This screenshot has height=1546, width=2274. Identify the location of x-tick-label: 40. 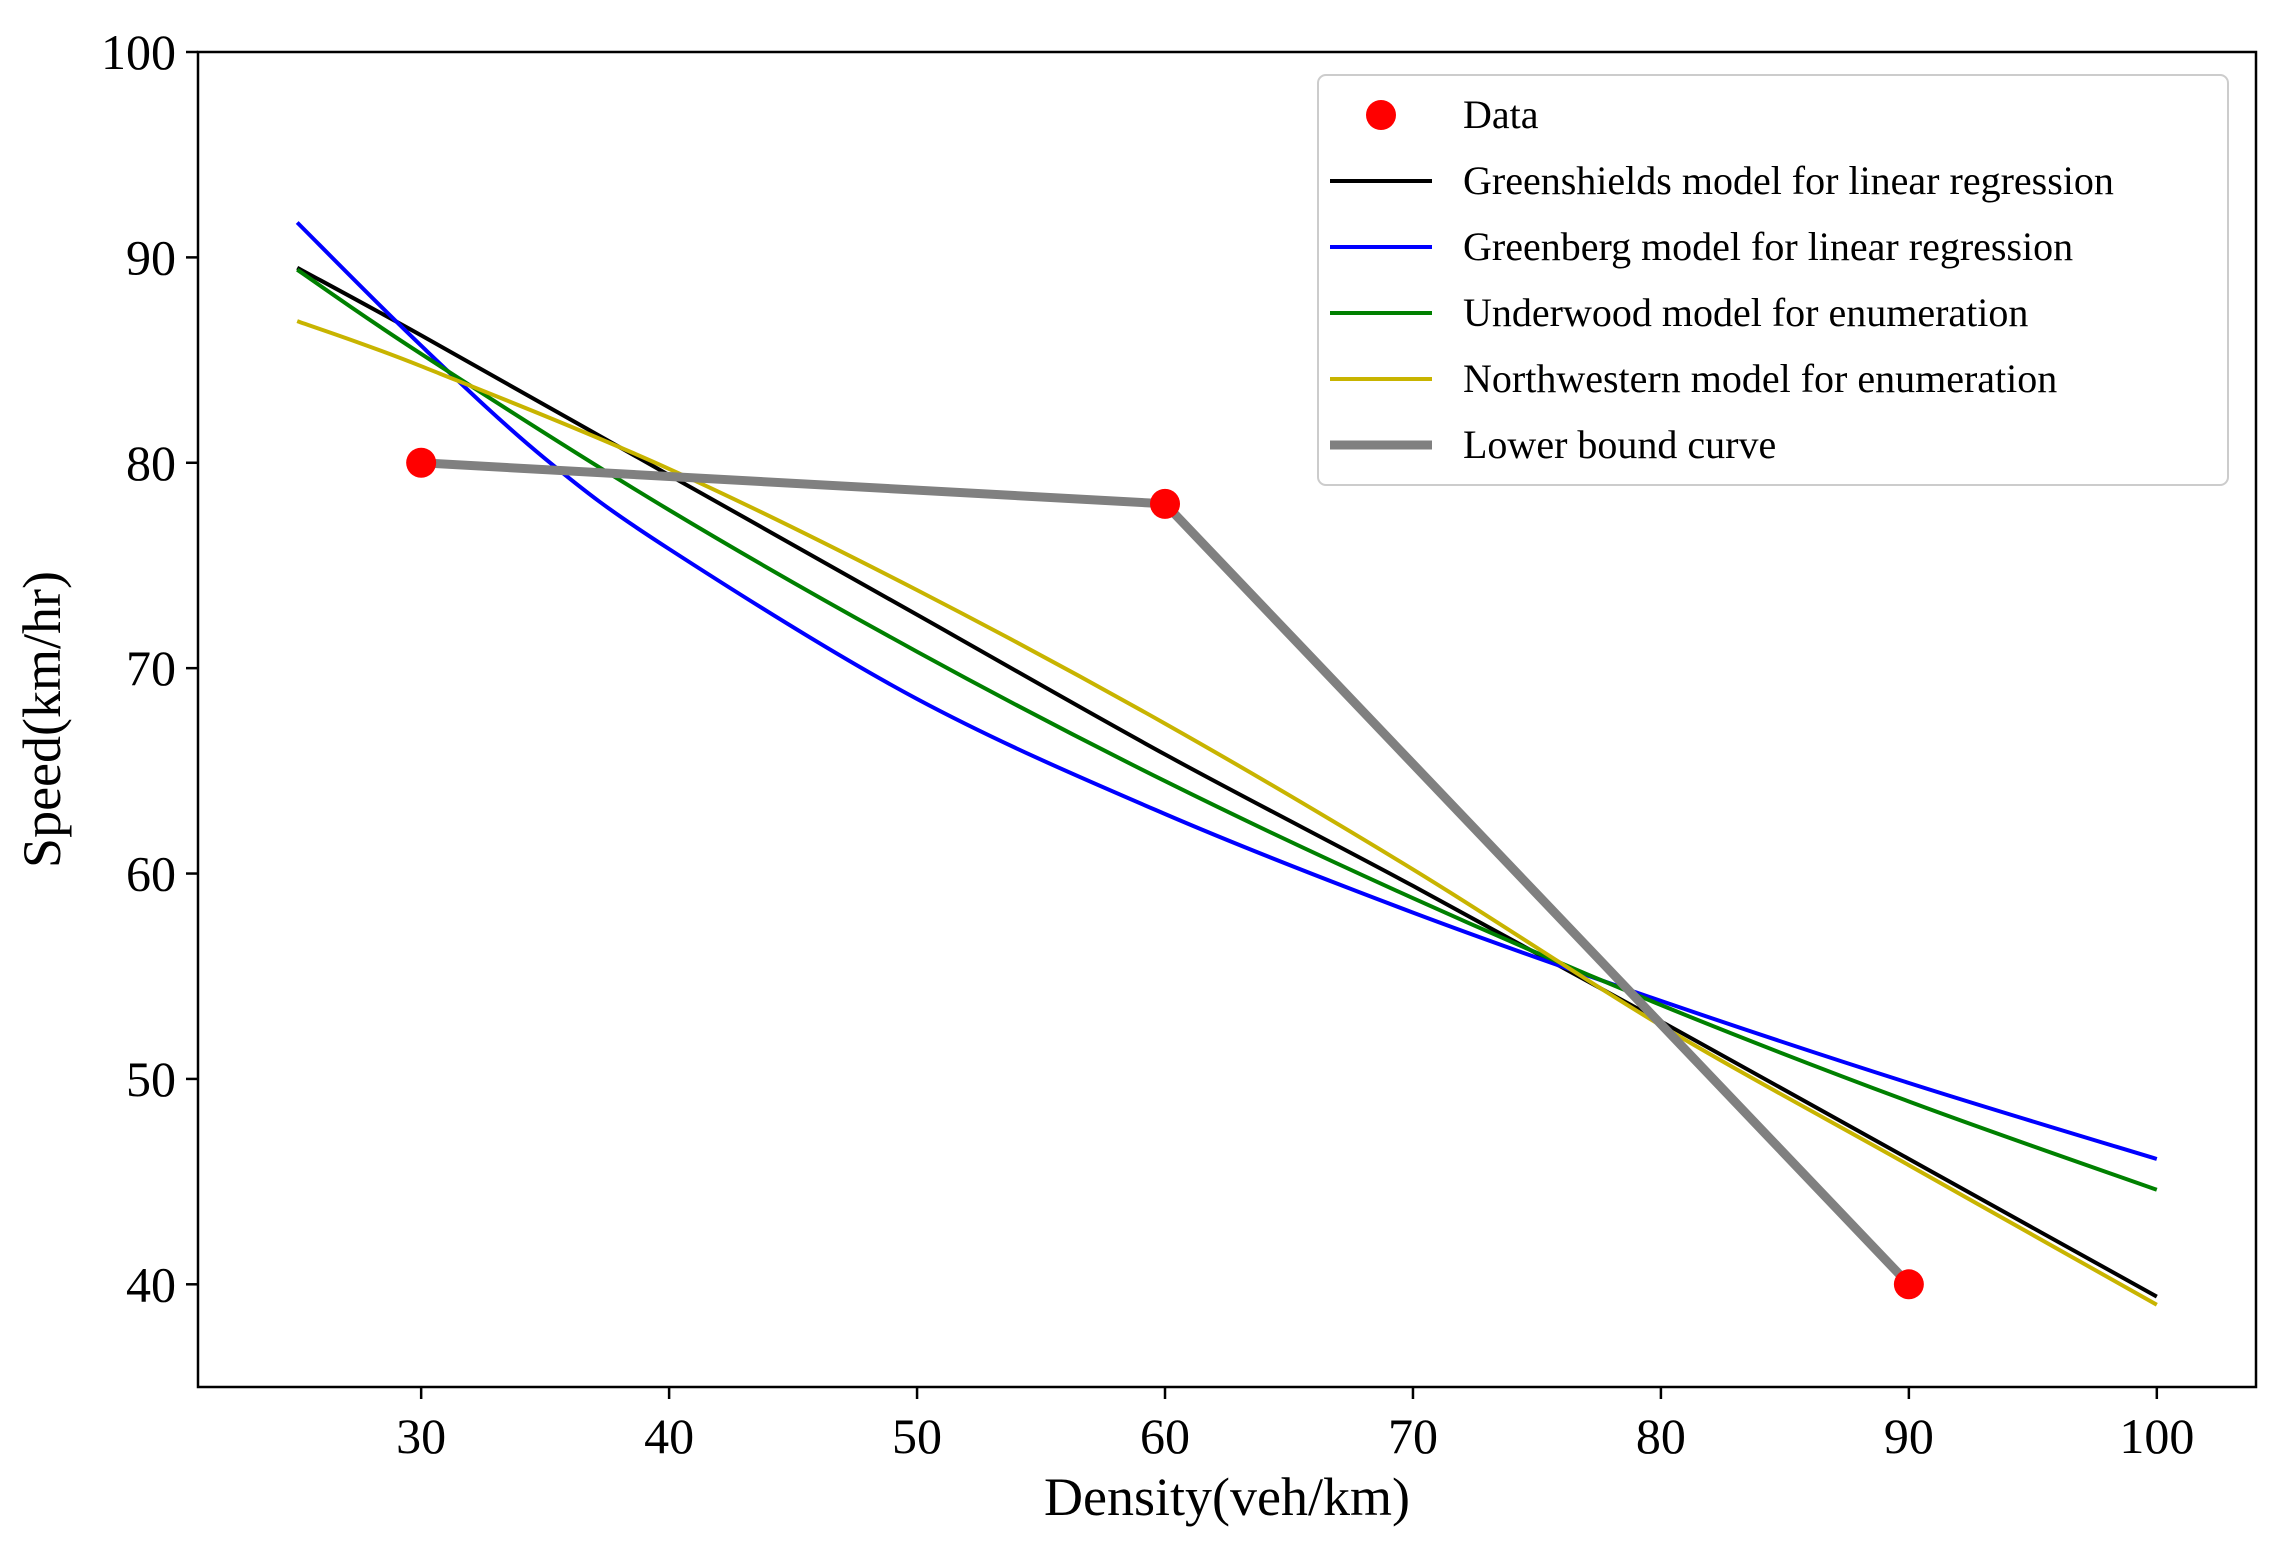
(669, 1436).